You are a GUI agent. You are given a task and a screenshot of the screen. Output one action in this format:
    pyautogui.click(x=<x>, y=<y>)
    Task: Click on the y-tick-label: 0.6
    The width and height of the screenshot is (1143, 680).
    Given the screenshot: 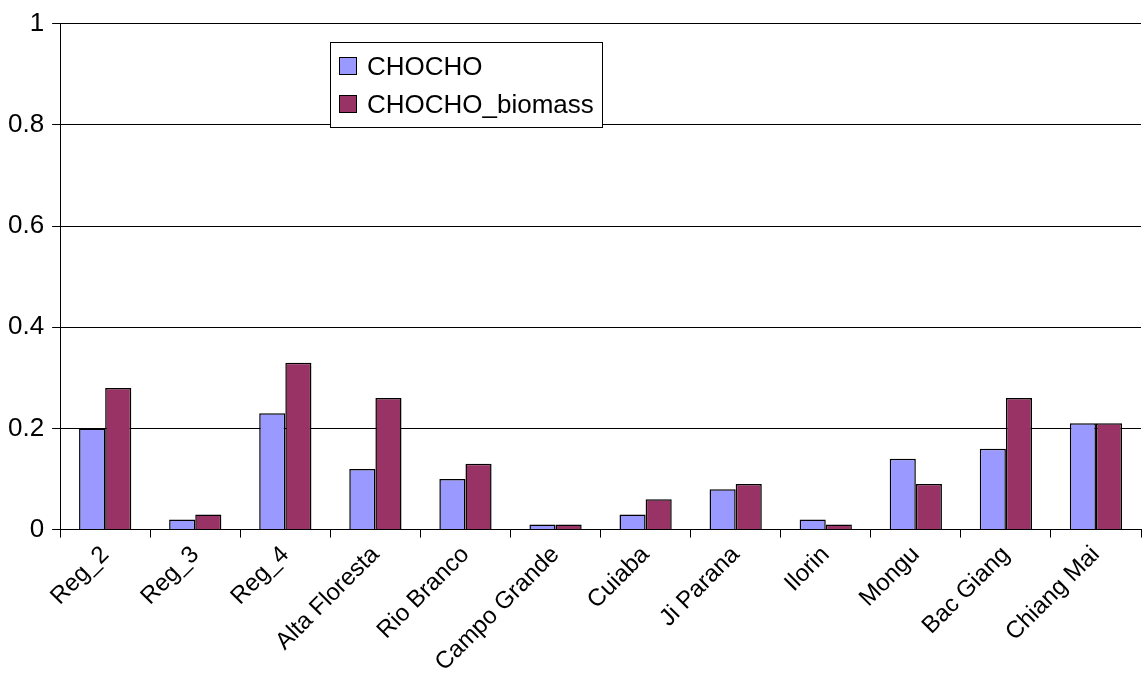 What is the action you would take?
    pyautogui.click(x=26, y=224)
    